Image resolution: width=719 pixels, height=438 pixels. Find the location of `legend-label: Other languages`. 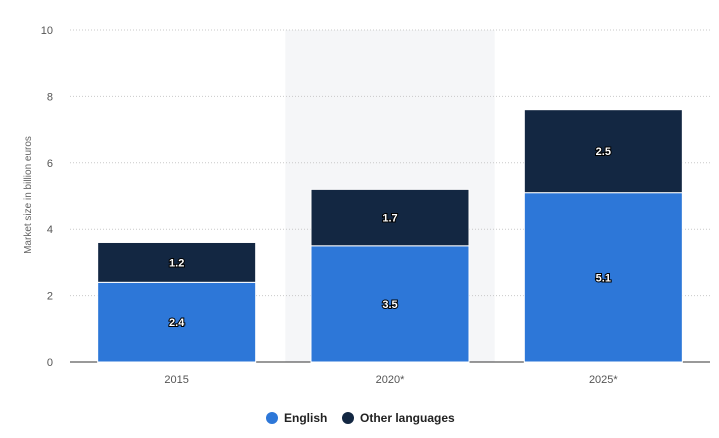

legend-label: Other languages is located at coordinates (407, 418).